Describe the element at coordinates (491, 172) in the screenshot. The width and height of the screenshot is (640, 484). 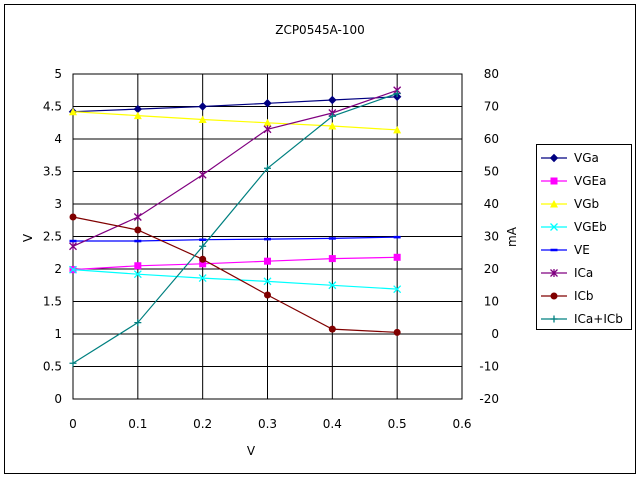
I see `y-right-tick-label: 50` at that location.